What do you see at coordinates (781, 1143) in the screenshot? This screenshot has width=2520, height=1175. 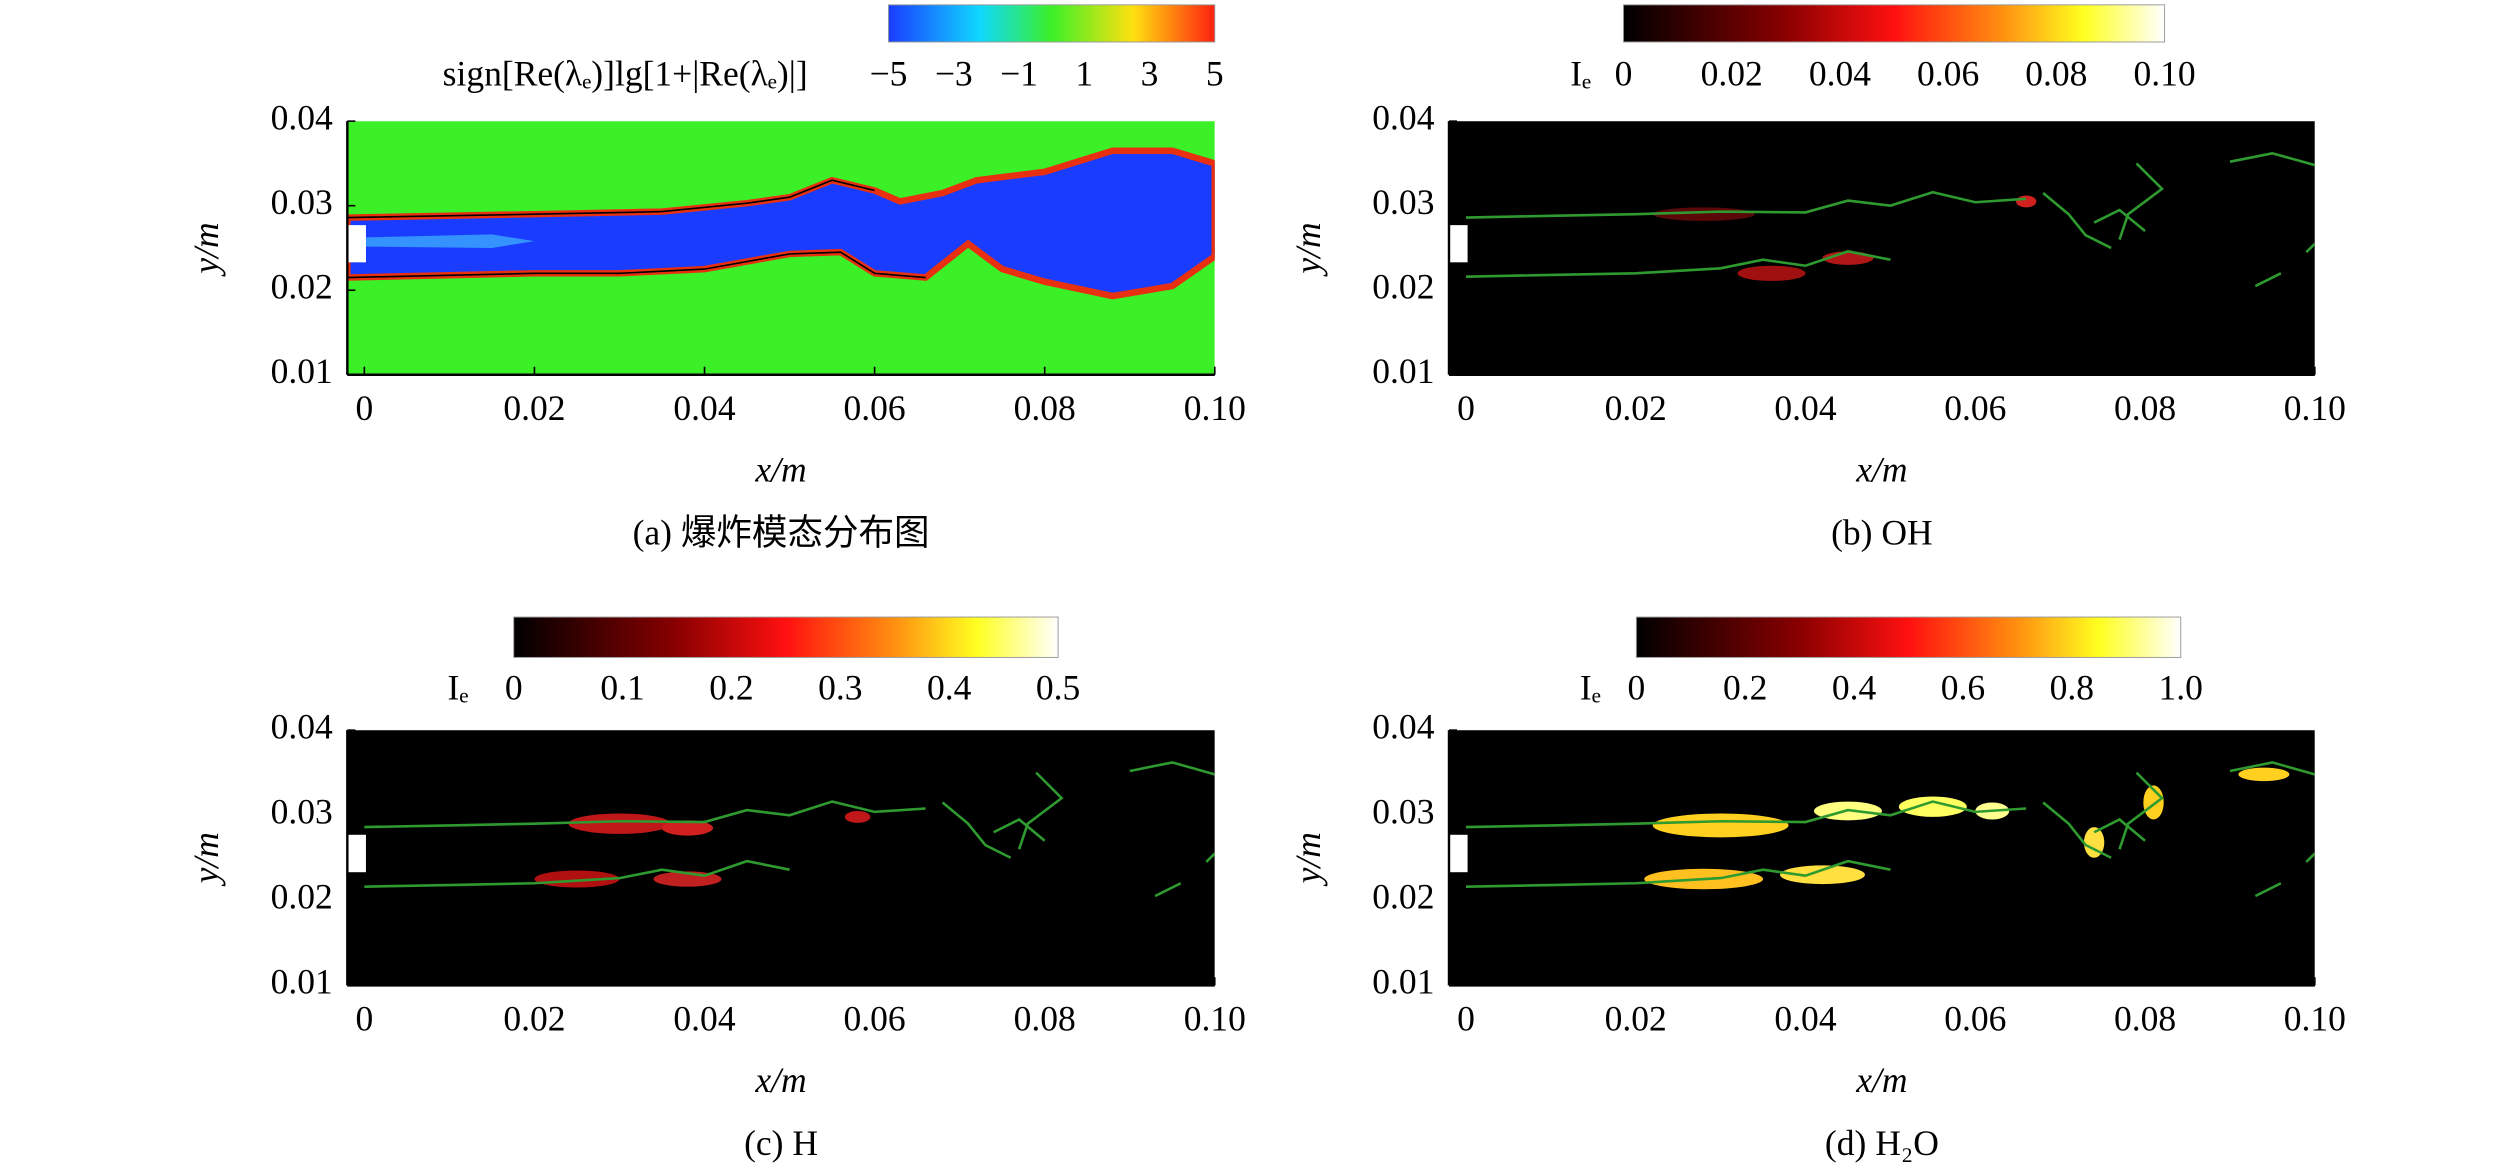 I see `caption: (c) H` at bounding box center [781, 1143].